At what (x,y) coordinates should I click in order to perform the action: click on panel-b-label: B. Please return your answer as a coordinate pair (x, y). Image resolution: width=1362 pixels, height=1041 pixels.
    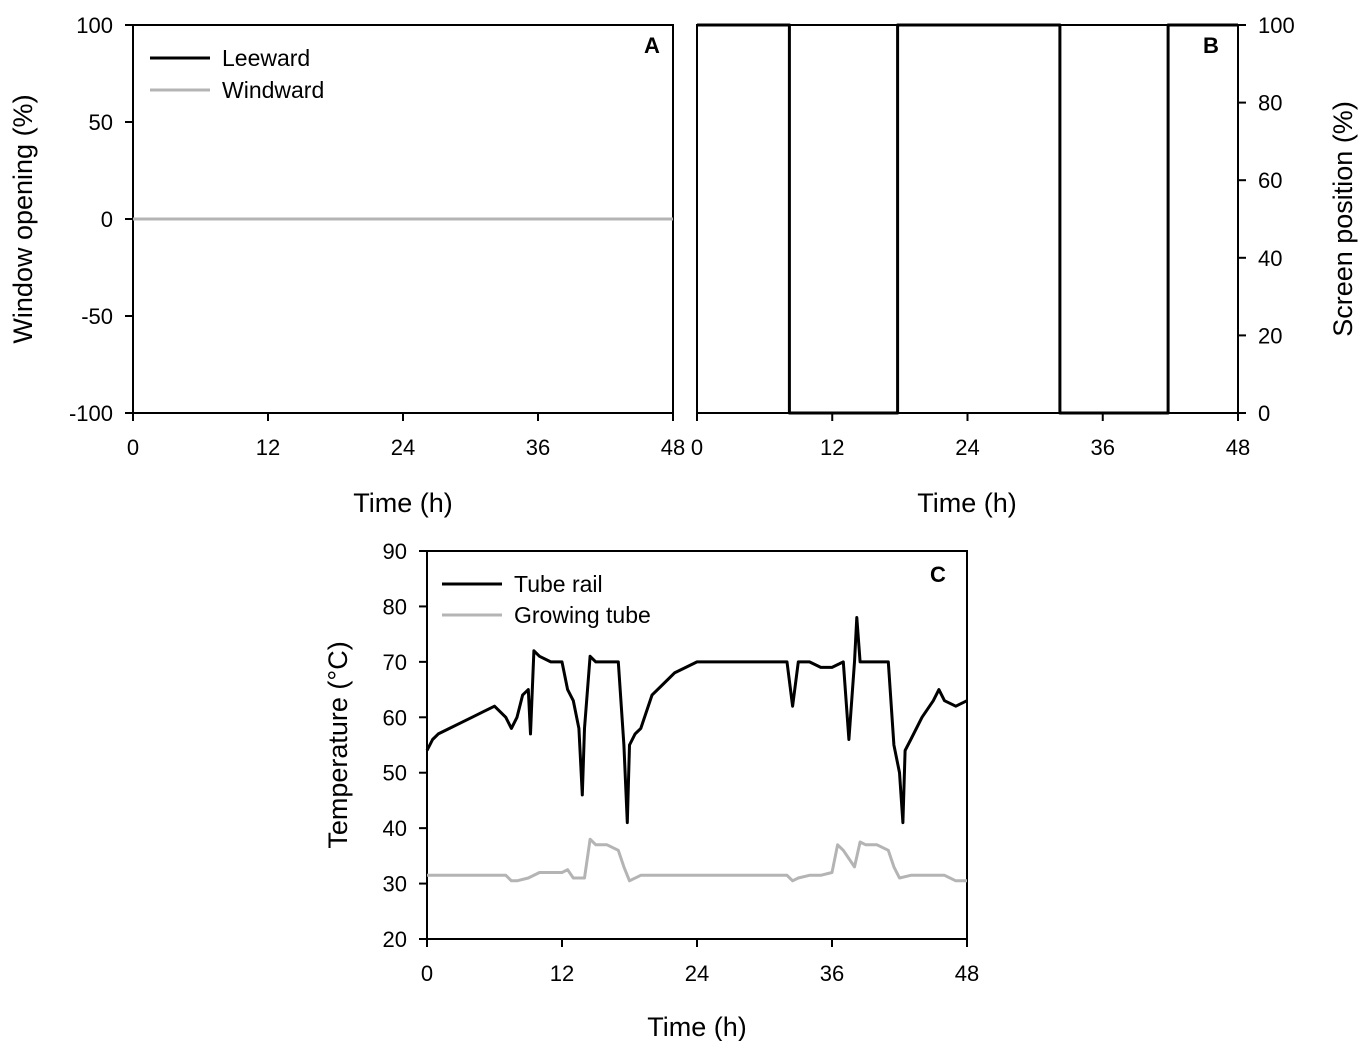
    Looking at the image, I should click on (1211, 45).